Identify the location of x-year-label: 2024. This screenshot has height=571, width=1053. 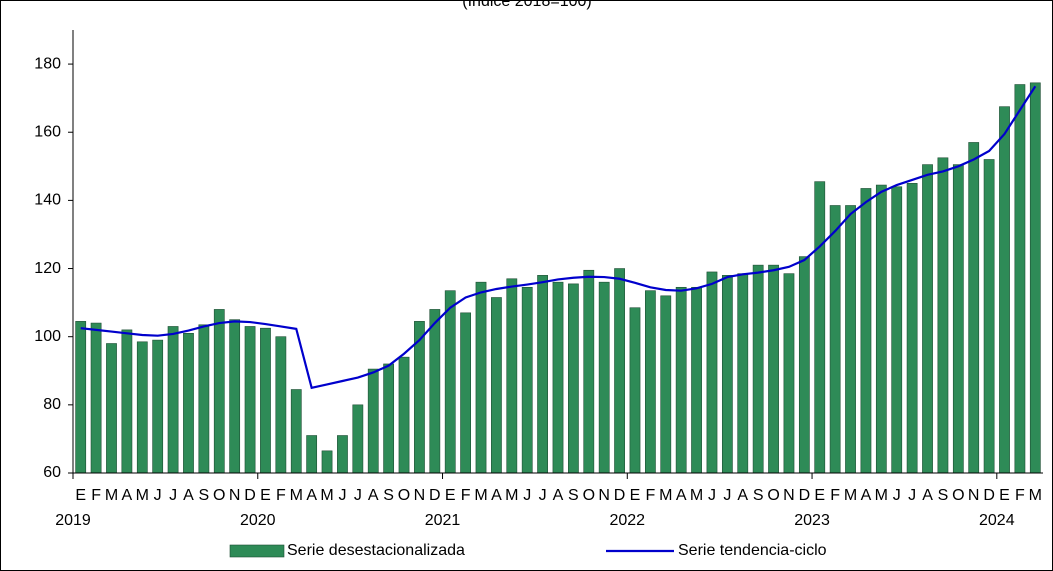
(997, 520).